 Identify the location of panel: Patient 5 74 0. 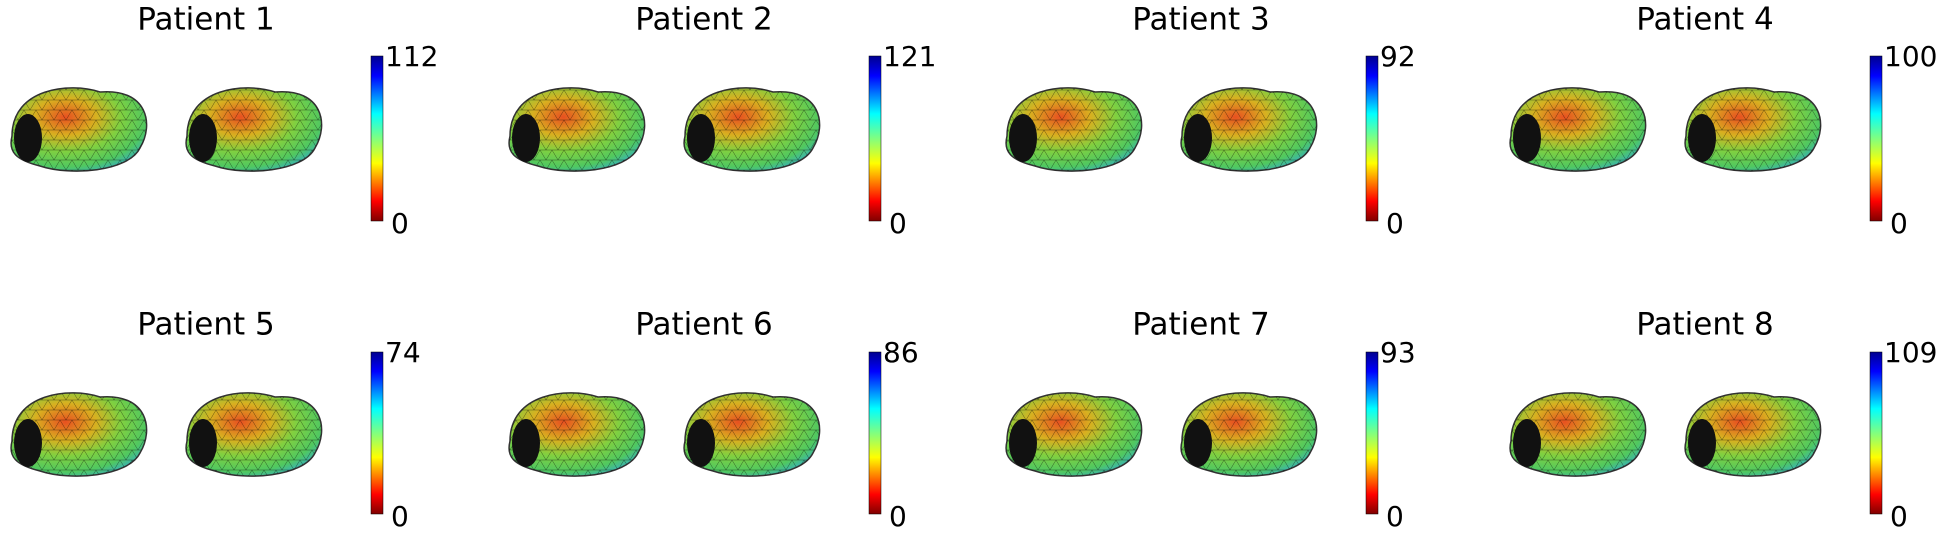
(215, 420).